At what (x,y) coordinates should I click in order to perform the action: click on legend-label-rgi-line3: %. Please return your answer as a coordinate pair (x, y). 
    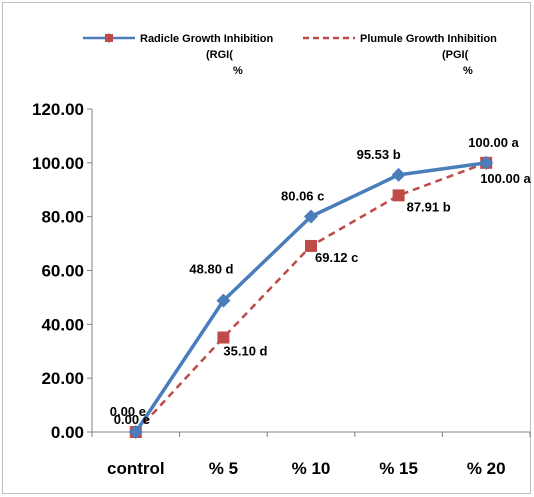
    Looking at the image, I should click on (238, 71).